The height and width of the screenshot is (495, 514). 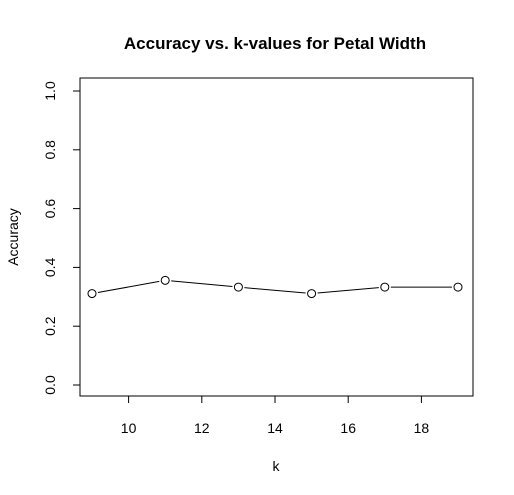 What do you see at coordinates (50, 150) in the screenshot?
I see `y-tick-label: 0.8` at bounding box center [50, 150].